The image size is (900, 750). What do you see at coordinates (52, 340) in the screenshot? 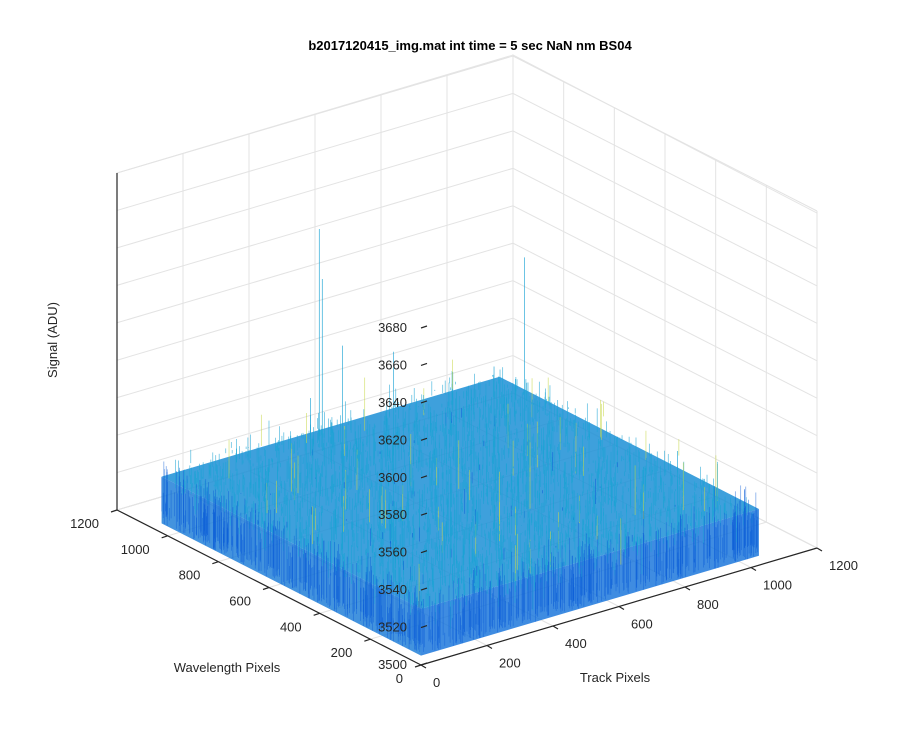
I see `z-axis-label: Signal (ADU)` at bounding box center [52, 340].